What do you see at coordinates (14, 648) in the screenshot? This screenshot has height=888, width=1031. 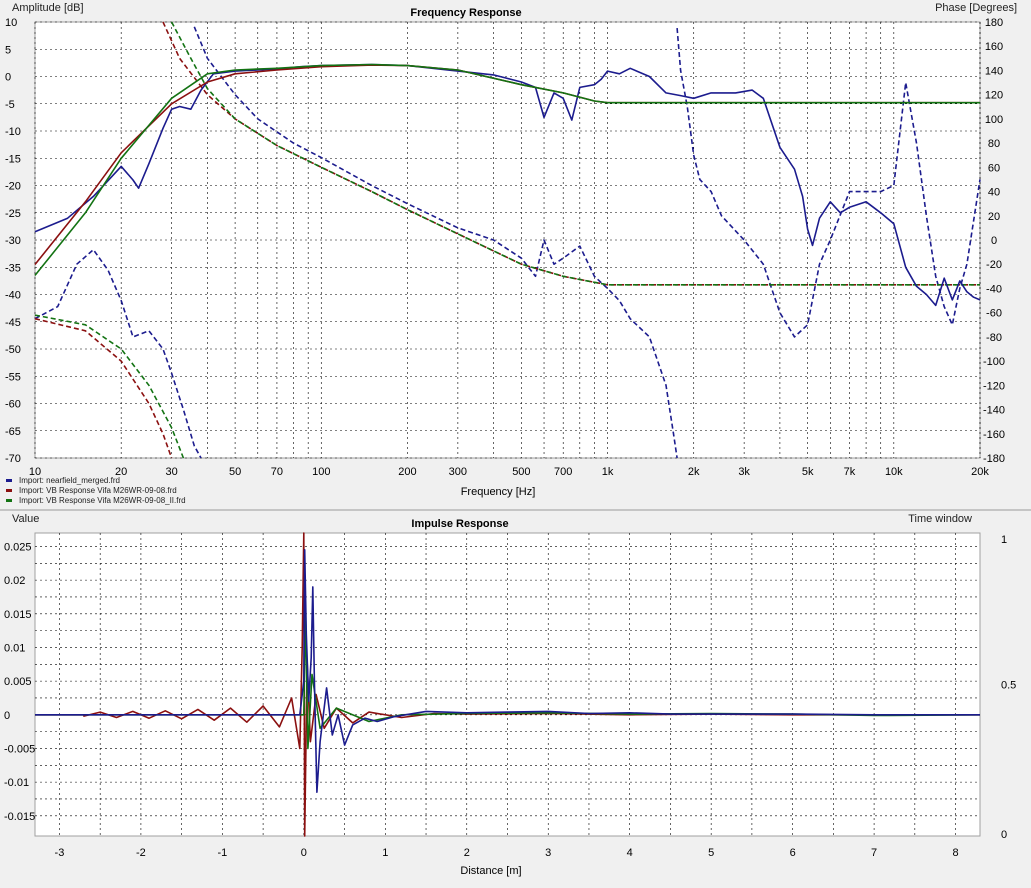 I see `value-tick-label: 0.01` at bounding box center [14, 648].